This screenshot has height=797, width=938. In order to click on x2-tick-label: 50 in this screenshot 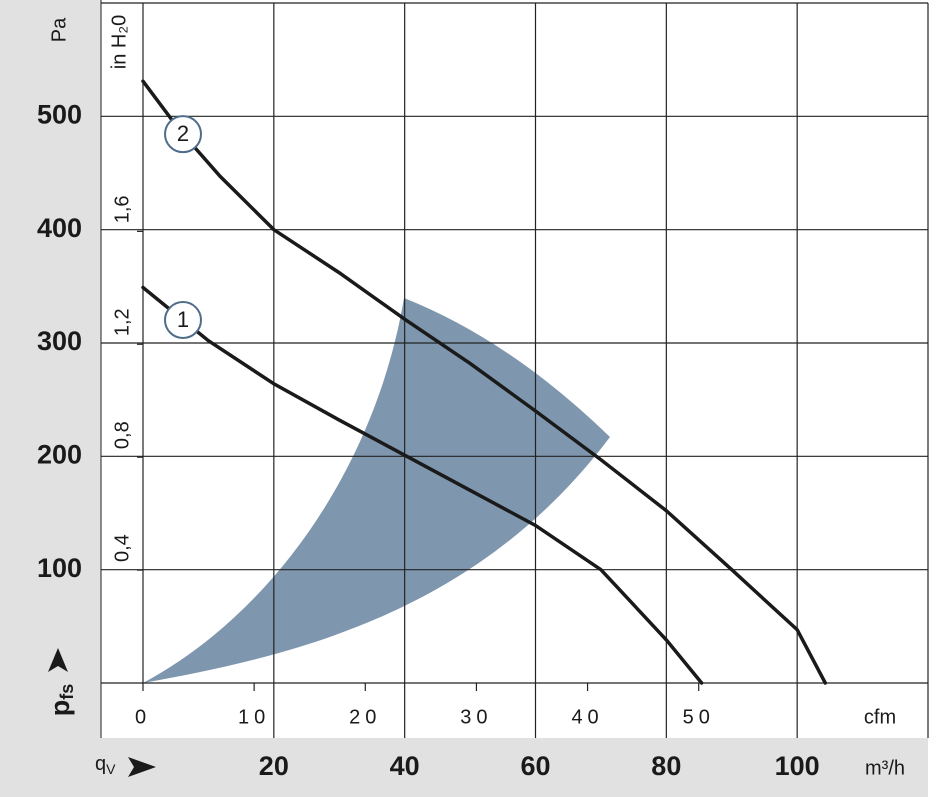, I will do `click(699, 717)`.